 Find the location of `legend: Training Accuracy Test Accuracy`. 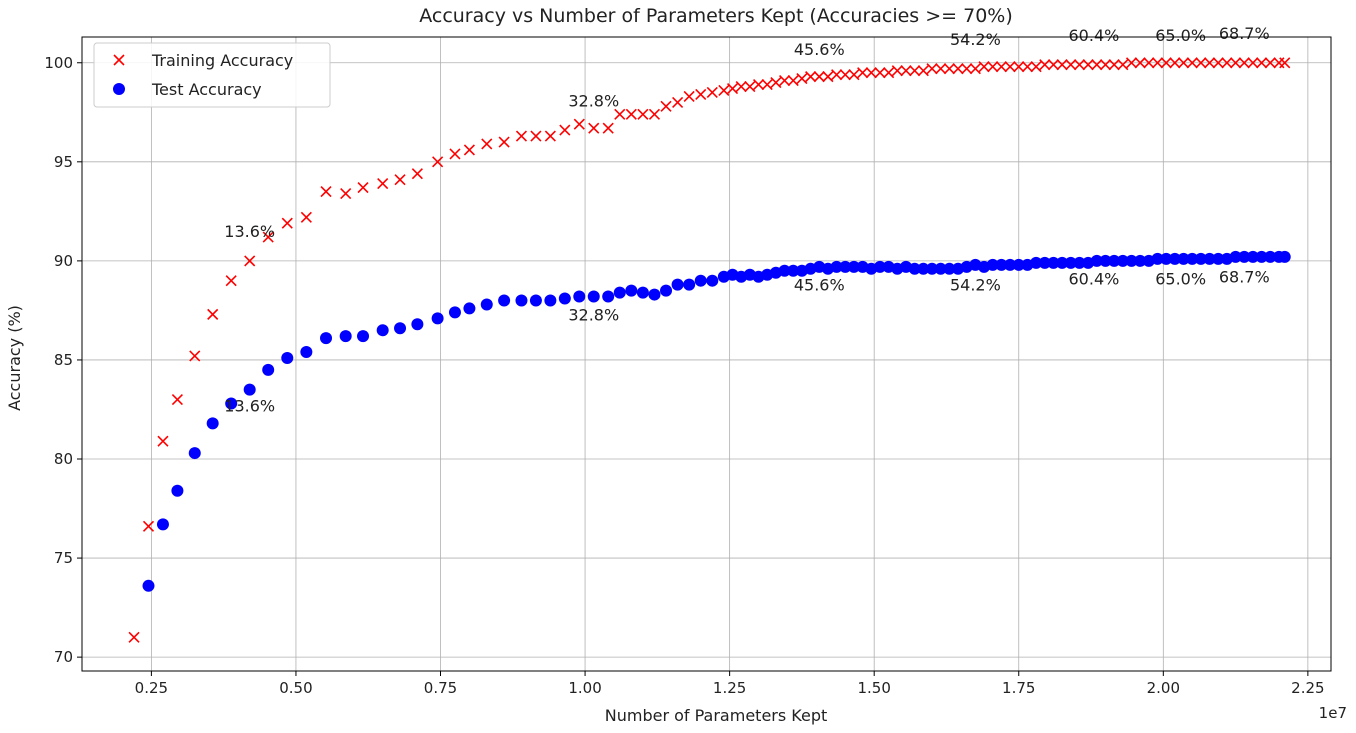

legend: Training Accuracy Test Accuracy is located at coordinates (212, 75).